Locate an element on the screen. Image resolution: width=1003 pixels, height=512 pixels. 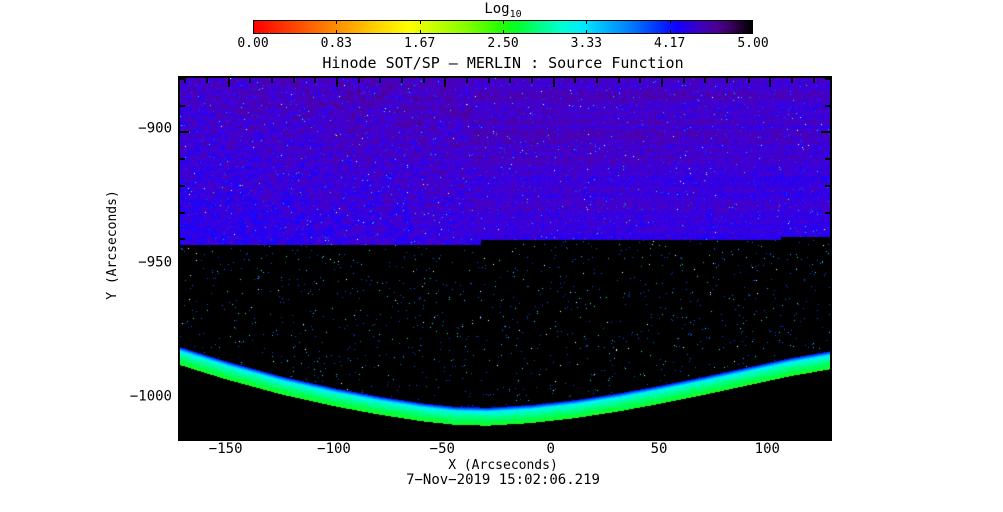
x-axis-tick-label: −100 is located at coordinates (334, 449).